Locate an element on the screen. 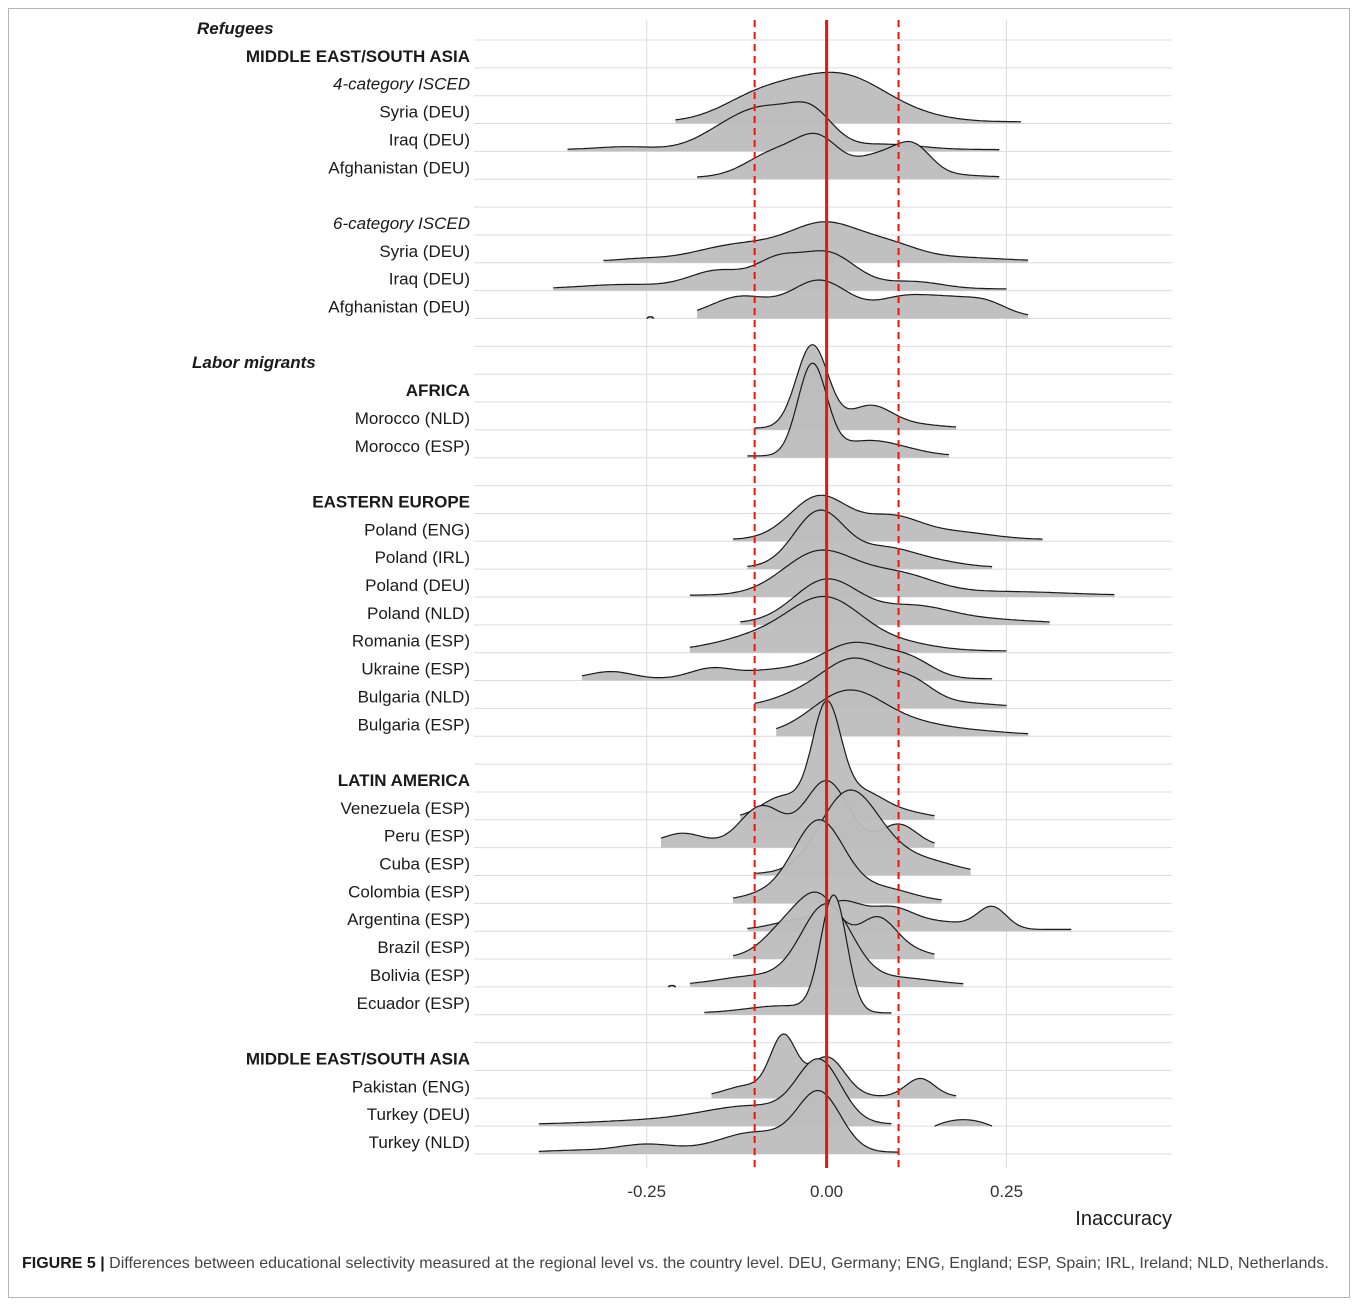 This screenshot has height=1306, width=1358. x-axis: -0.25 0.00 0.25 Inaccuracy is located at coordinates (899, 1206).